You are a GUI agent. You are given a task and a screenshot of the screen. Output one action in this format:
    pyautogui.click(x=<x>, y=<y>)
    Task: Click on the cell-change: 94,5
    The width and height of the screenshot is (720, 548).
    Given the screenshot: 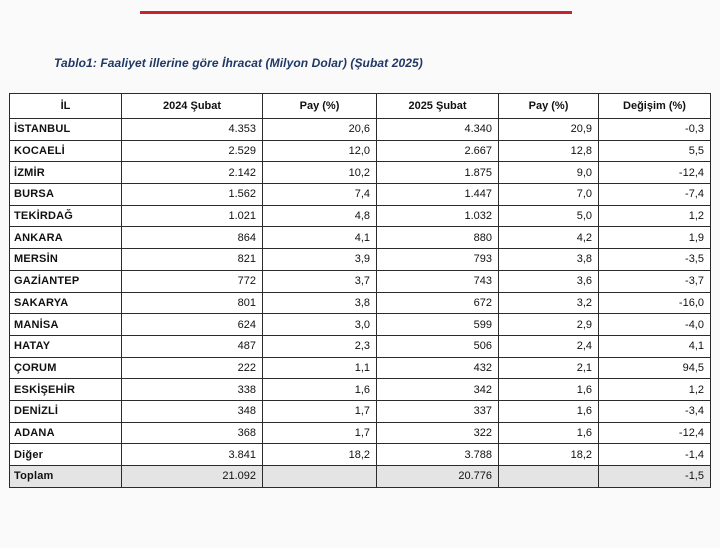 What is the action you would take?
    pyautogui.click(x=654, y=368)
    